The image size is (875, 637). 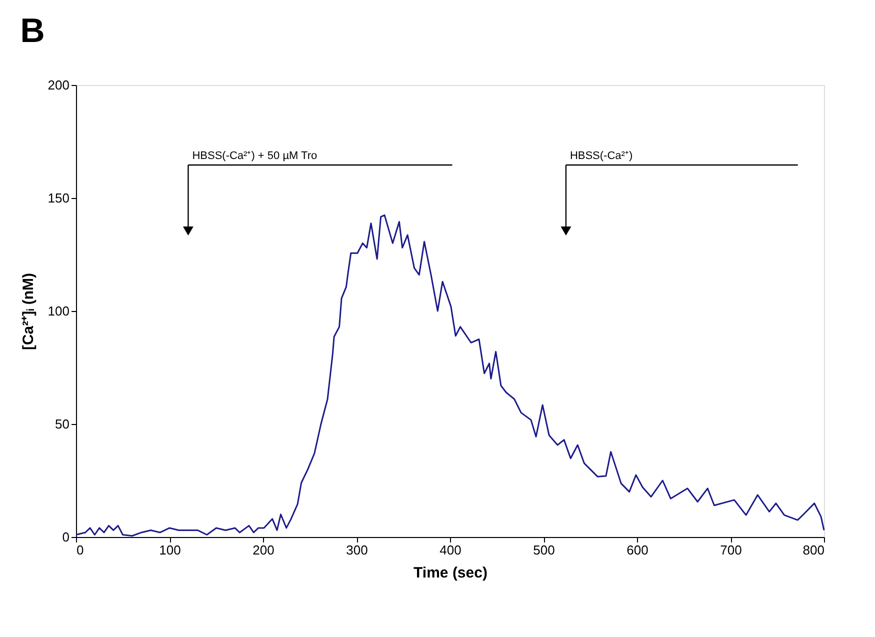 What do you see at coordinates (451, 550) in the screenshot?
I see `x-tick-label: 400` at bounding box center [451, 550].